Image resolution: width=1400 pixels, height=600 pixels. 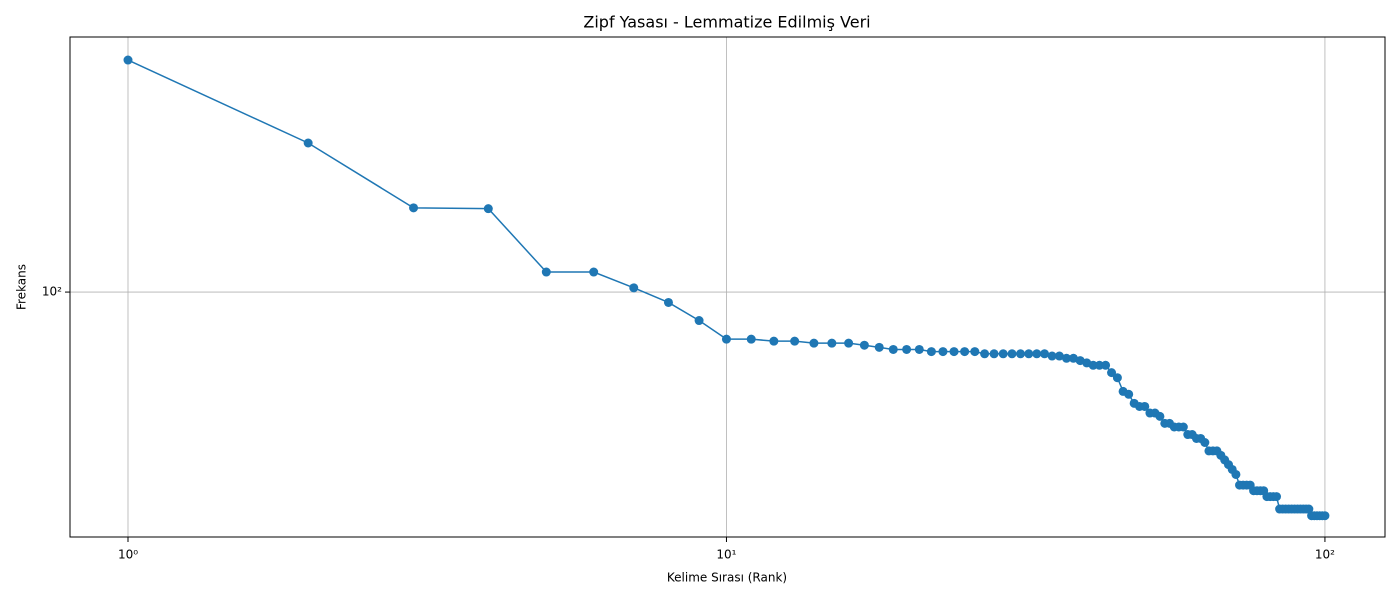 What do you see at coordinates (726, 22) in the screenshot?
I see `chart-title: Zipf Yasası - Lemmatize Edilmiş Veri` at bounding box center [726, 22].